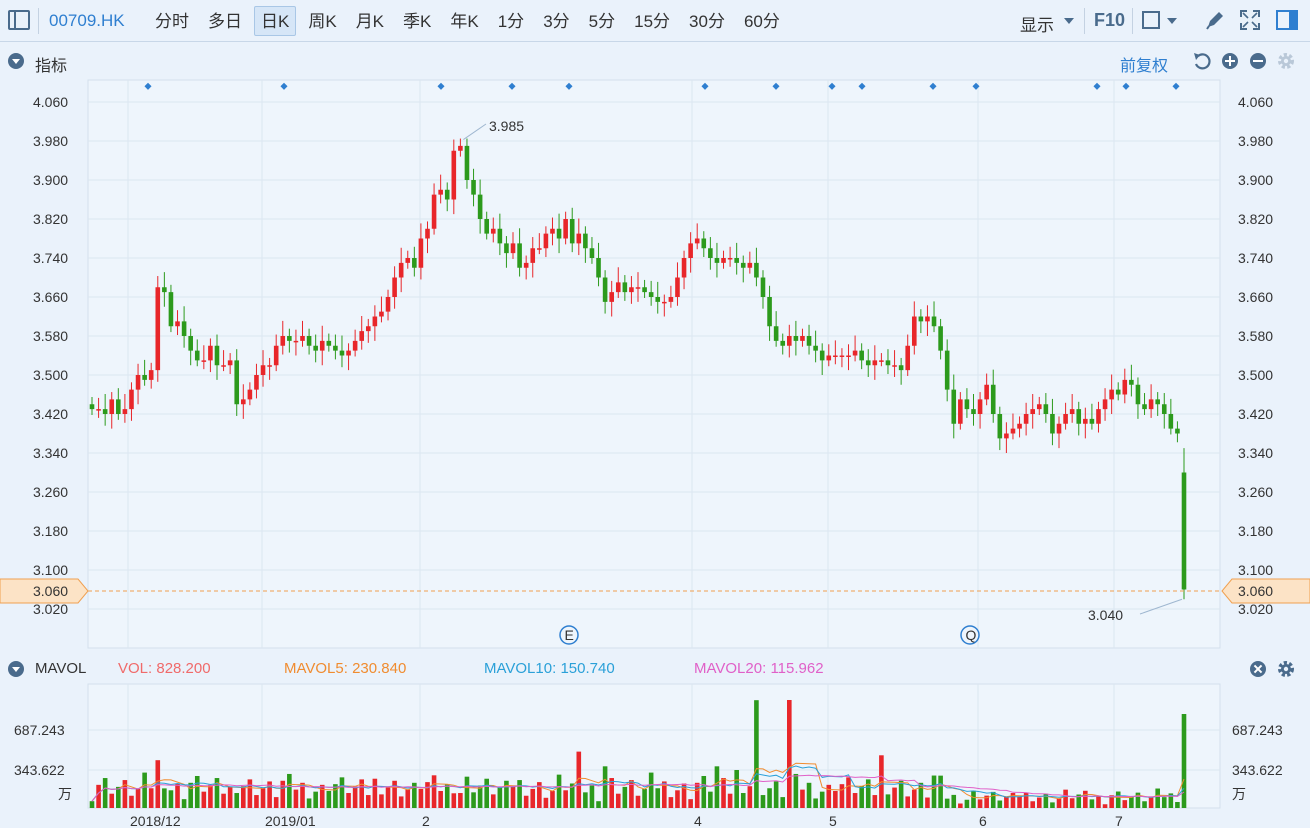 This screenshot has height=828, width=1310. I want to click on fullscreen-icon, so click(1250, 20).